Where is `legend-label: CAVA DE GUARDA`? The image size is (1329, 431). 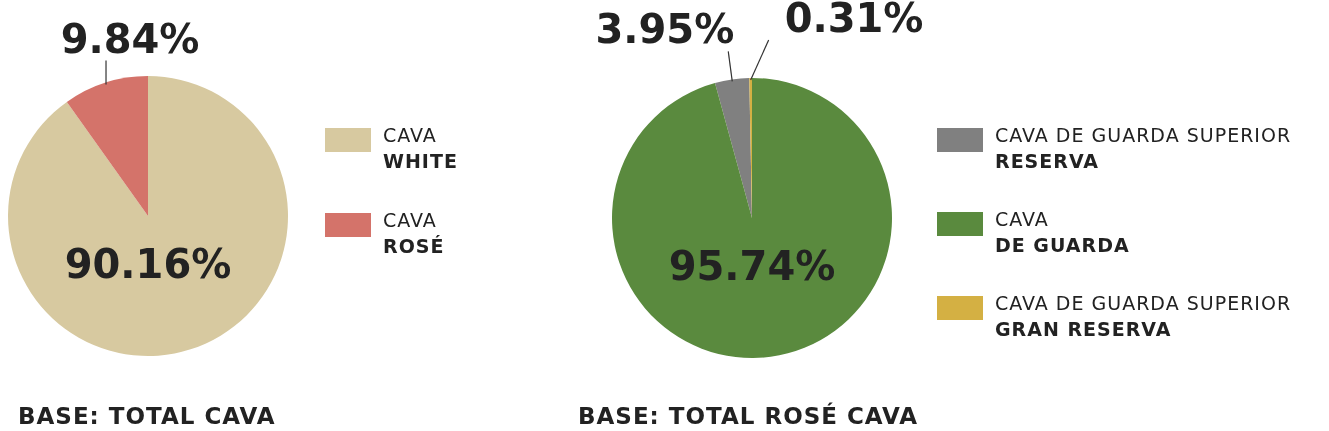
legend-label: CAVA DE GUARDA is located at coordinates (1062, 232).